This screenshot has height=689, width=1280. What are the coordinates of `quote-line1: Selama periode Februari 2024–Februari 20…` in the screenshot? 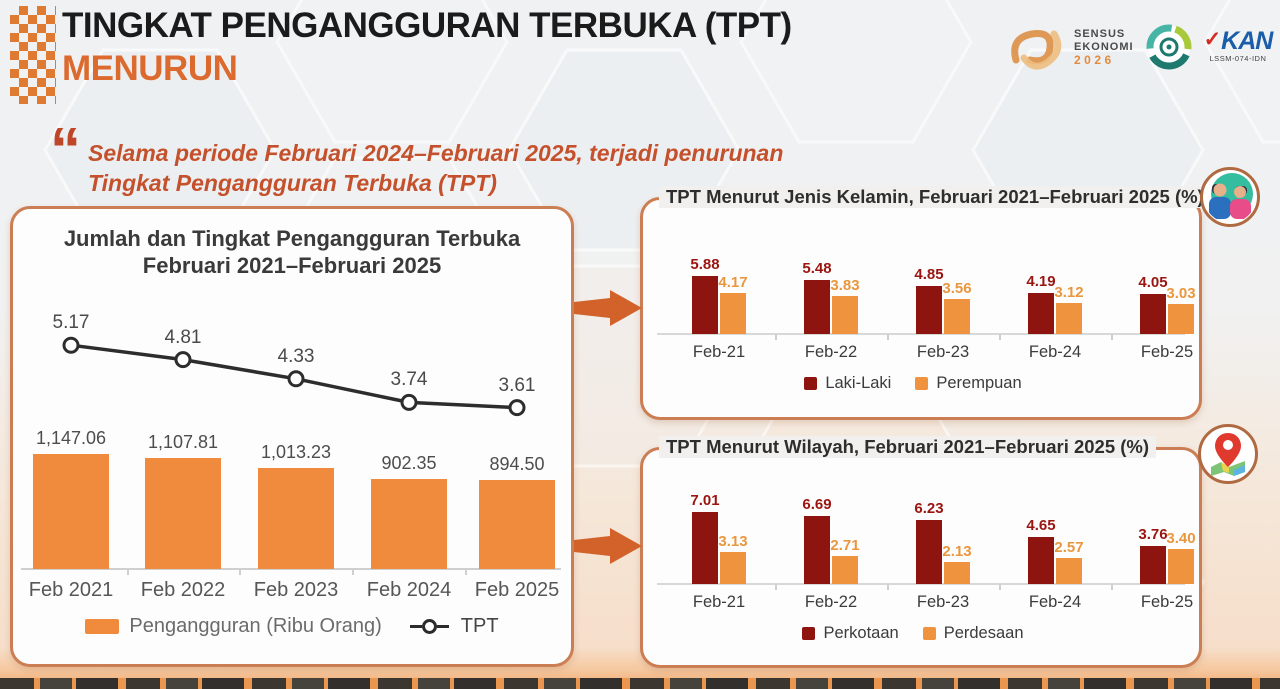 It's located at (436, 153).